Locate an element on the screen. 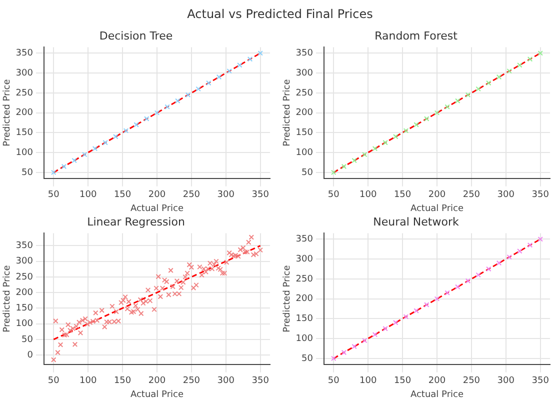 The image size is (560, 400). text: Actual vs Predicted Final Prices is located at coordinates (280, 14).